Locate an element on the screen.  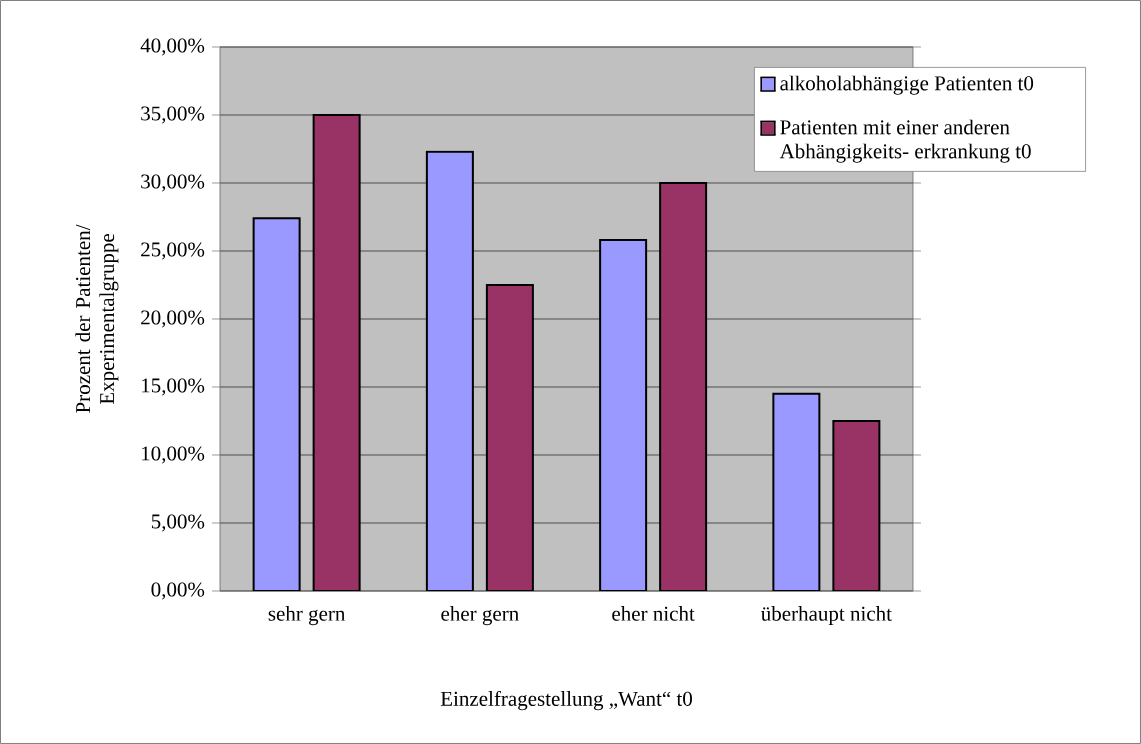
legend-label: alkoholabhängige Patienten t0 is located at coordinates (907, 85).